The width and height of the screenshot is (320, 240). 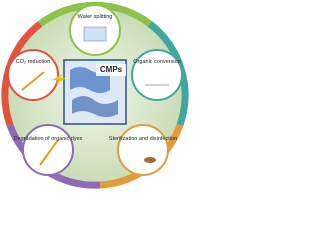 I want to click on label-bg, so click(x=111, y=70).